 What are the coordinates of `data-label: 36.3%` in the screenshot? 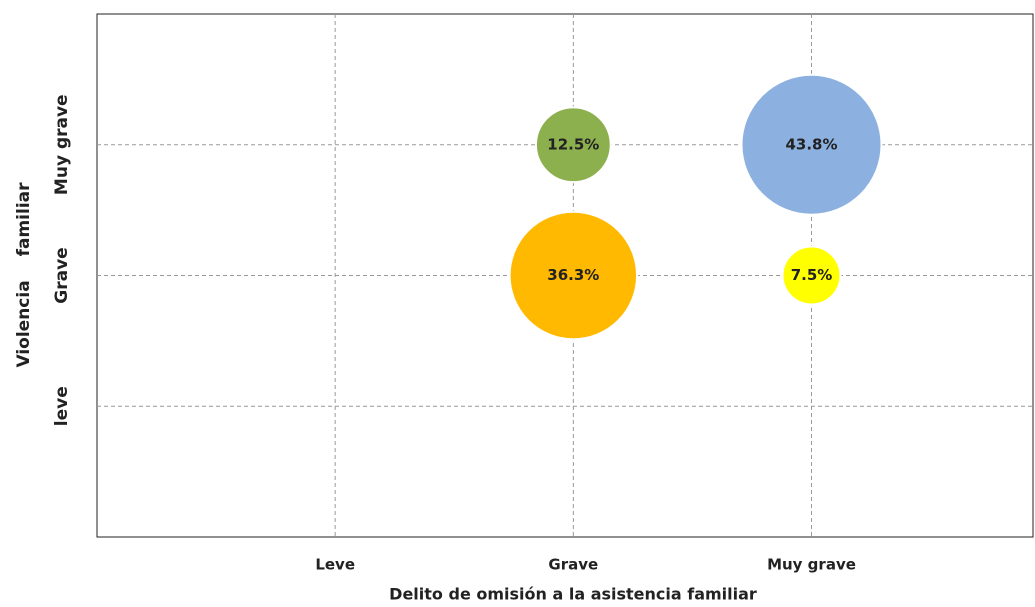 It's located at (573, 275).